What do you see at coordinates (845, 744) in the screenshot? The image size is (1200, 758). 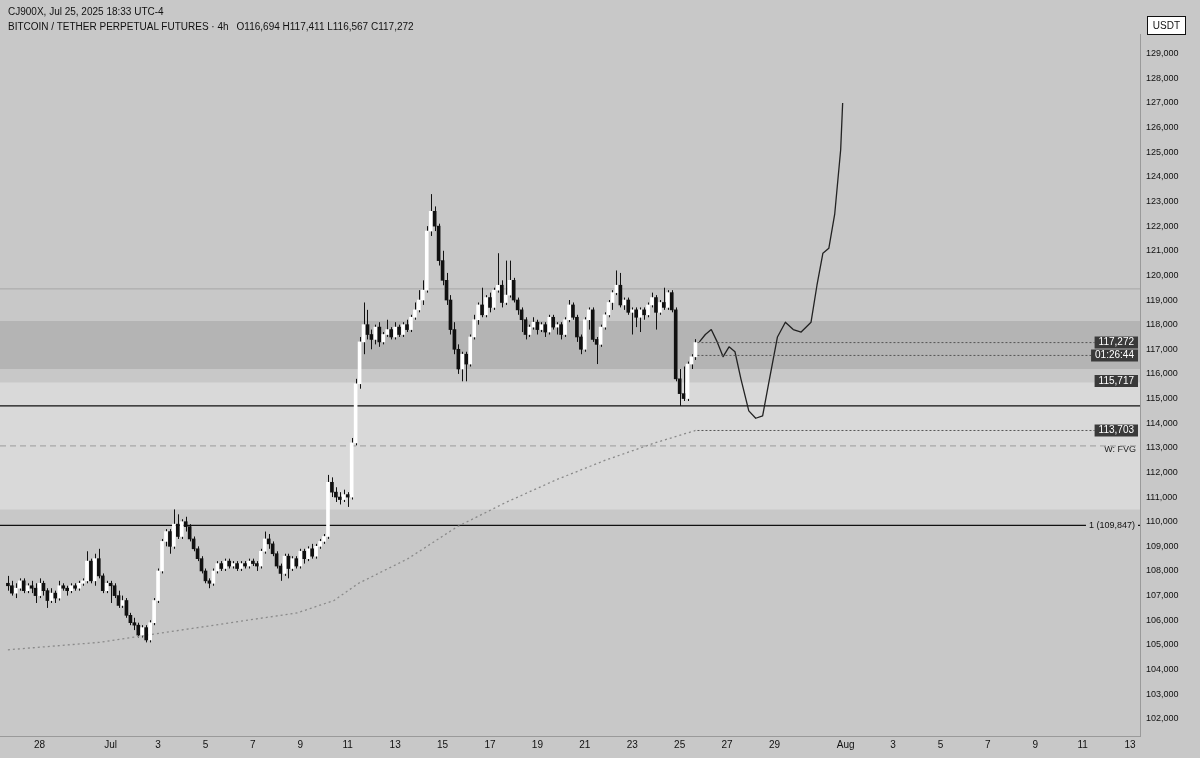 I see `x-tick-label: Aug` at bounding box center [845, 744].